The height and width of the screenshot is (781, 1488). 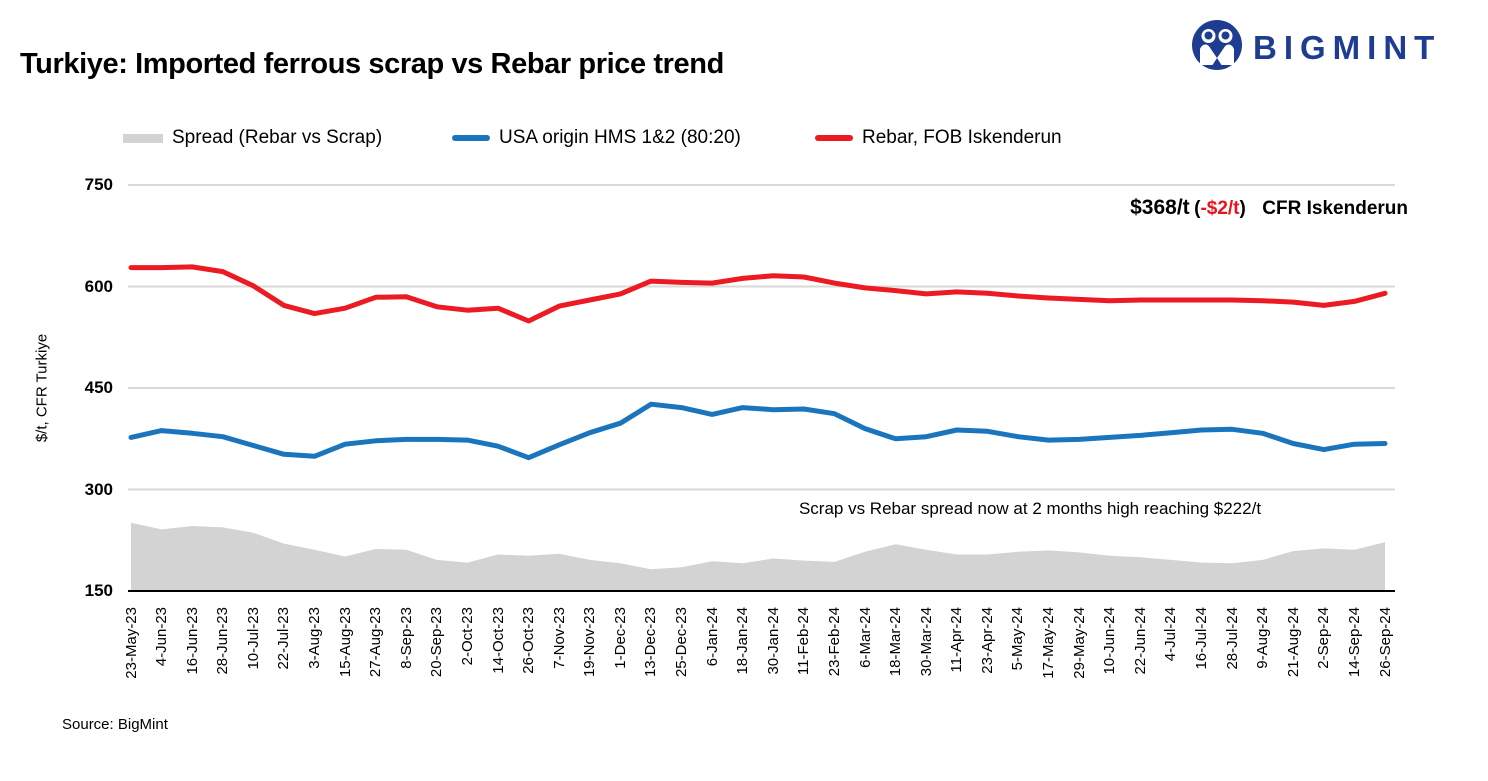 I want to click on x-tick-label: 20-Sep-23, so click(x=437, y=642).